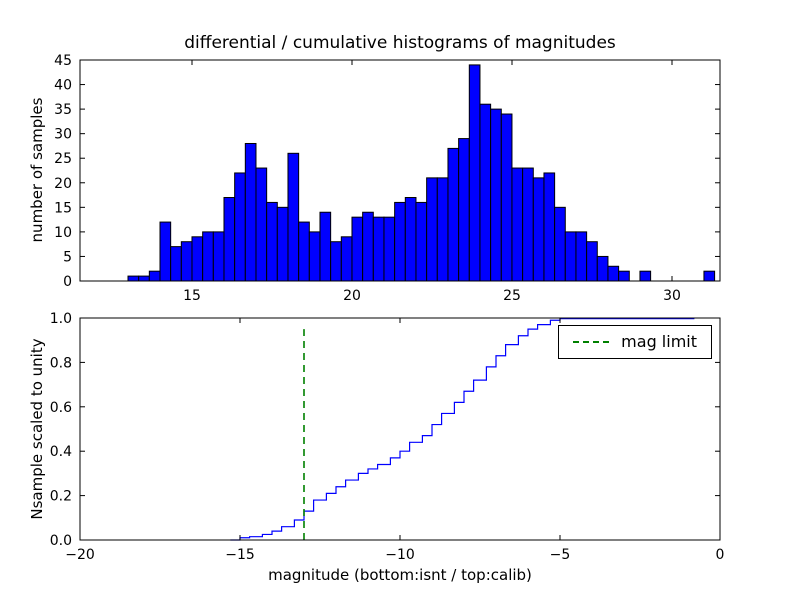  What do you see at coordinates (192, 296) in the screenshot?
I see `x-tick-label: 15` at bounding box center [192, 296].